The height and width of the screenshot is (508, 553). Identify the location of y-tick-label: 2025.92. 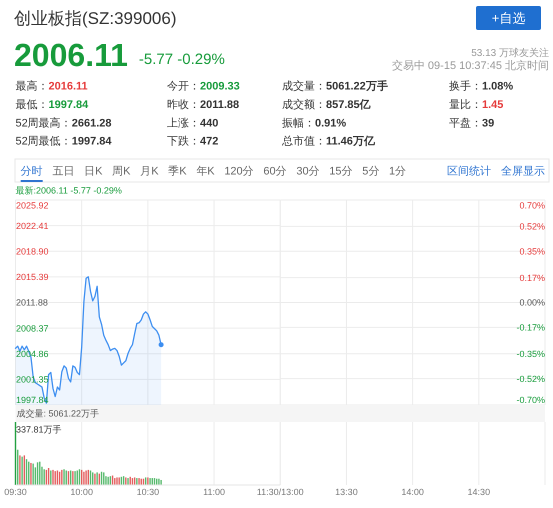
(32, 205).